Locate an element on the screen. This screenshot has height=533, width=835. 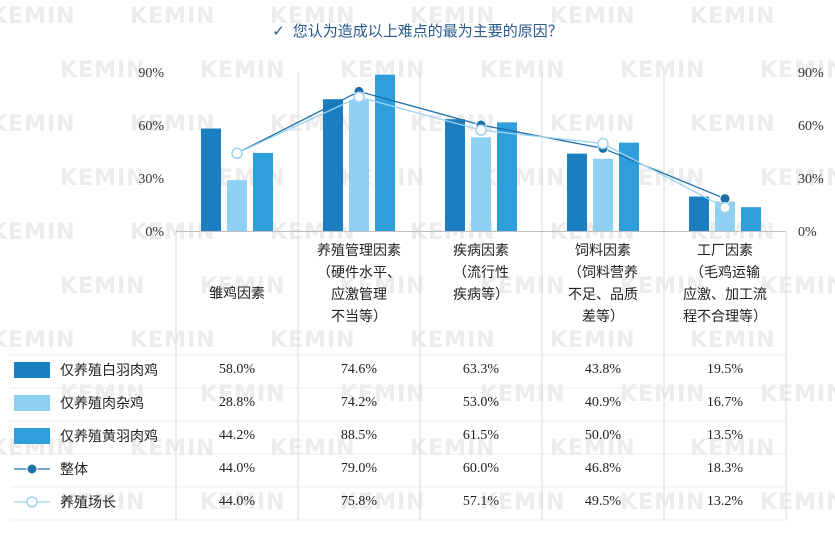
x-category-label-line: （饲料营养 is located at coordinates (603, 273).